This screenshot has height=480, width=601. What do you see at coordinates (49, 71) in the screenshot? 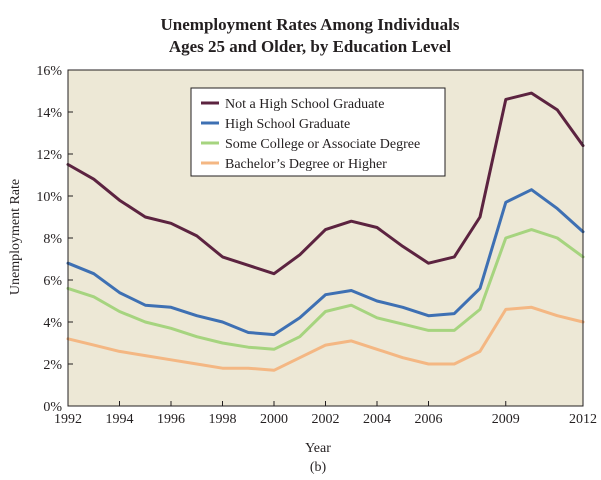
I see `y-tick-label: 16%` at bounding box center [49, 71].